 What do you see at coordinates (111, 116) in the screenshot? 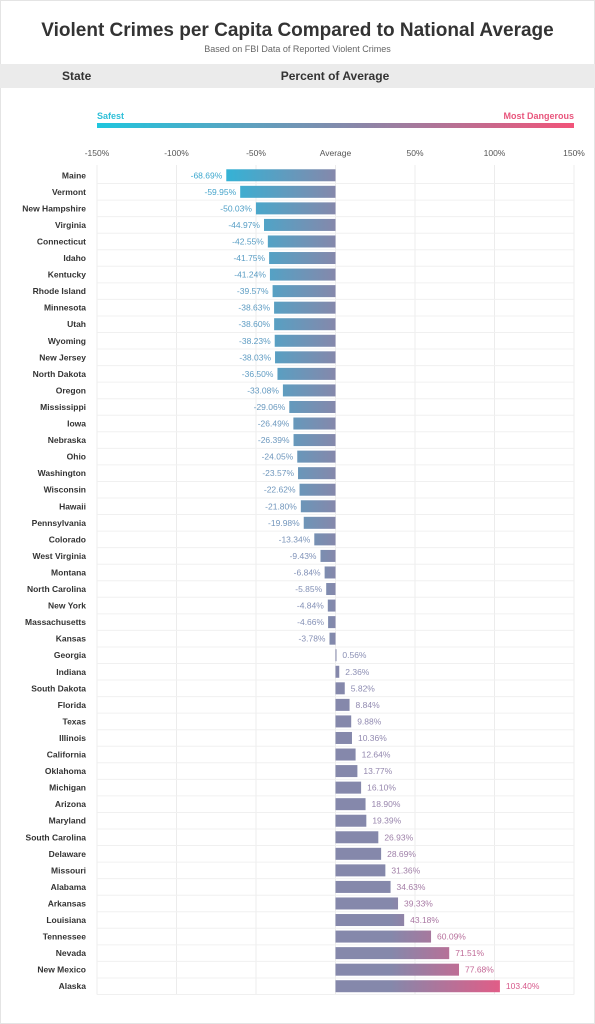
I see `legend-safest-label: Safest` at bounding box center [111, 116].